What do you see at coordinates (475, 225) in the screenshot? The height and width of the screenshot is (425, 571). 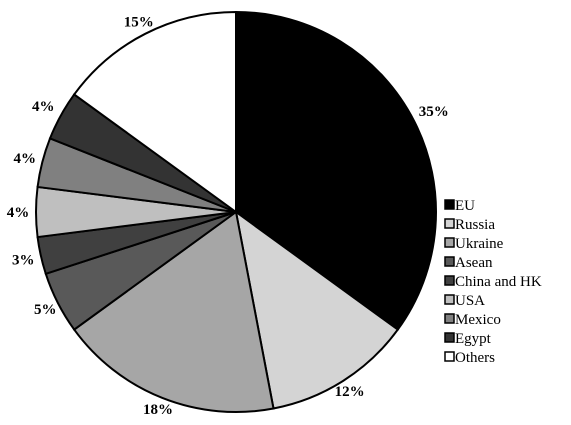 I see `legend-label: Russia` at bounding box center [475, 225].